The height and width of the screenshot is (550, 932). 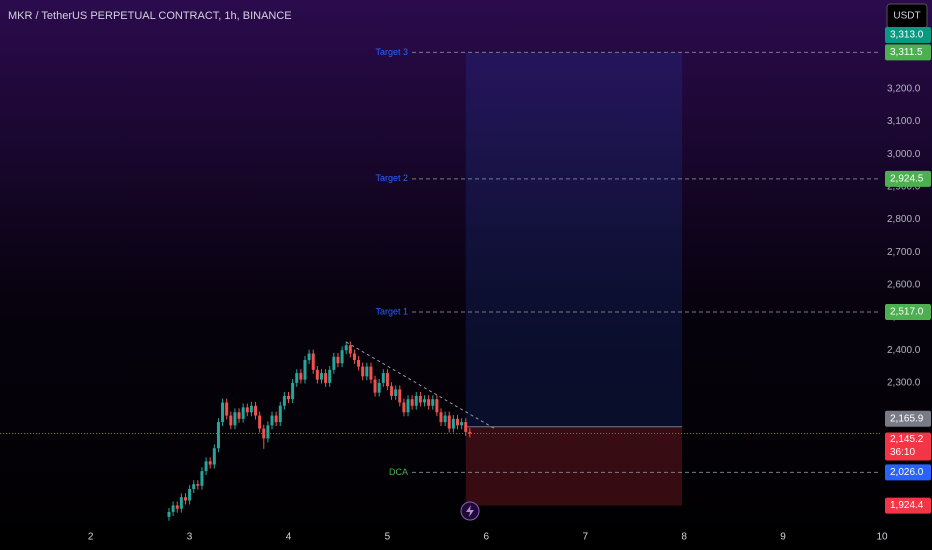 I want to click on x-tick-label: 7, so click(x=585, y=537).